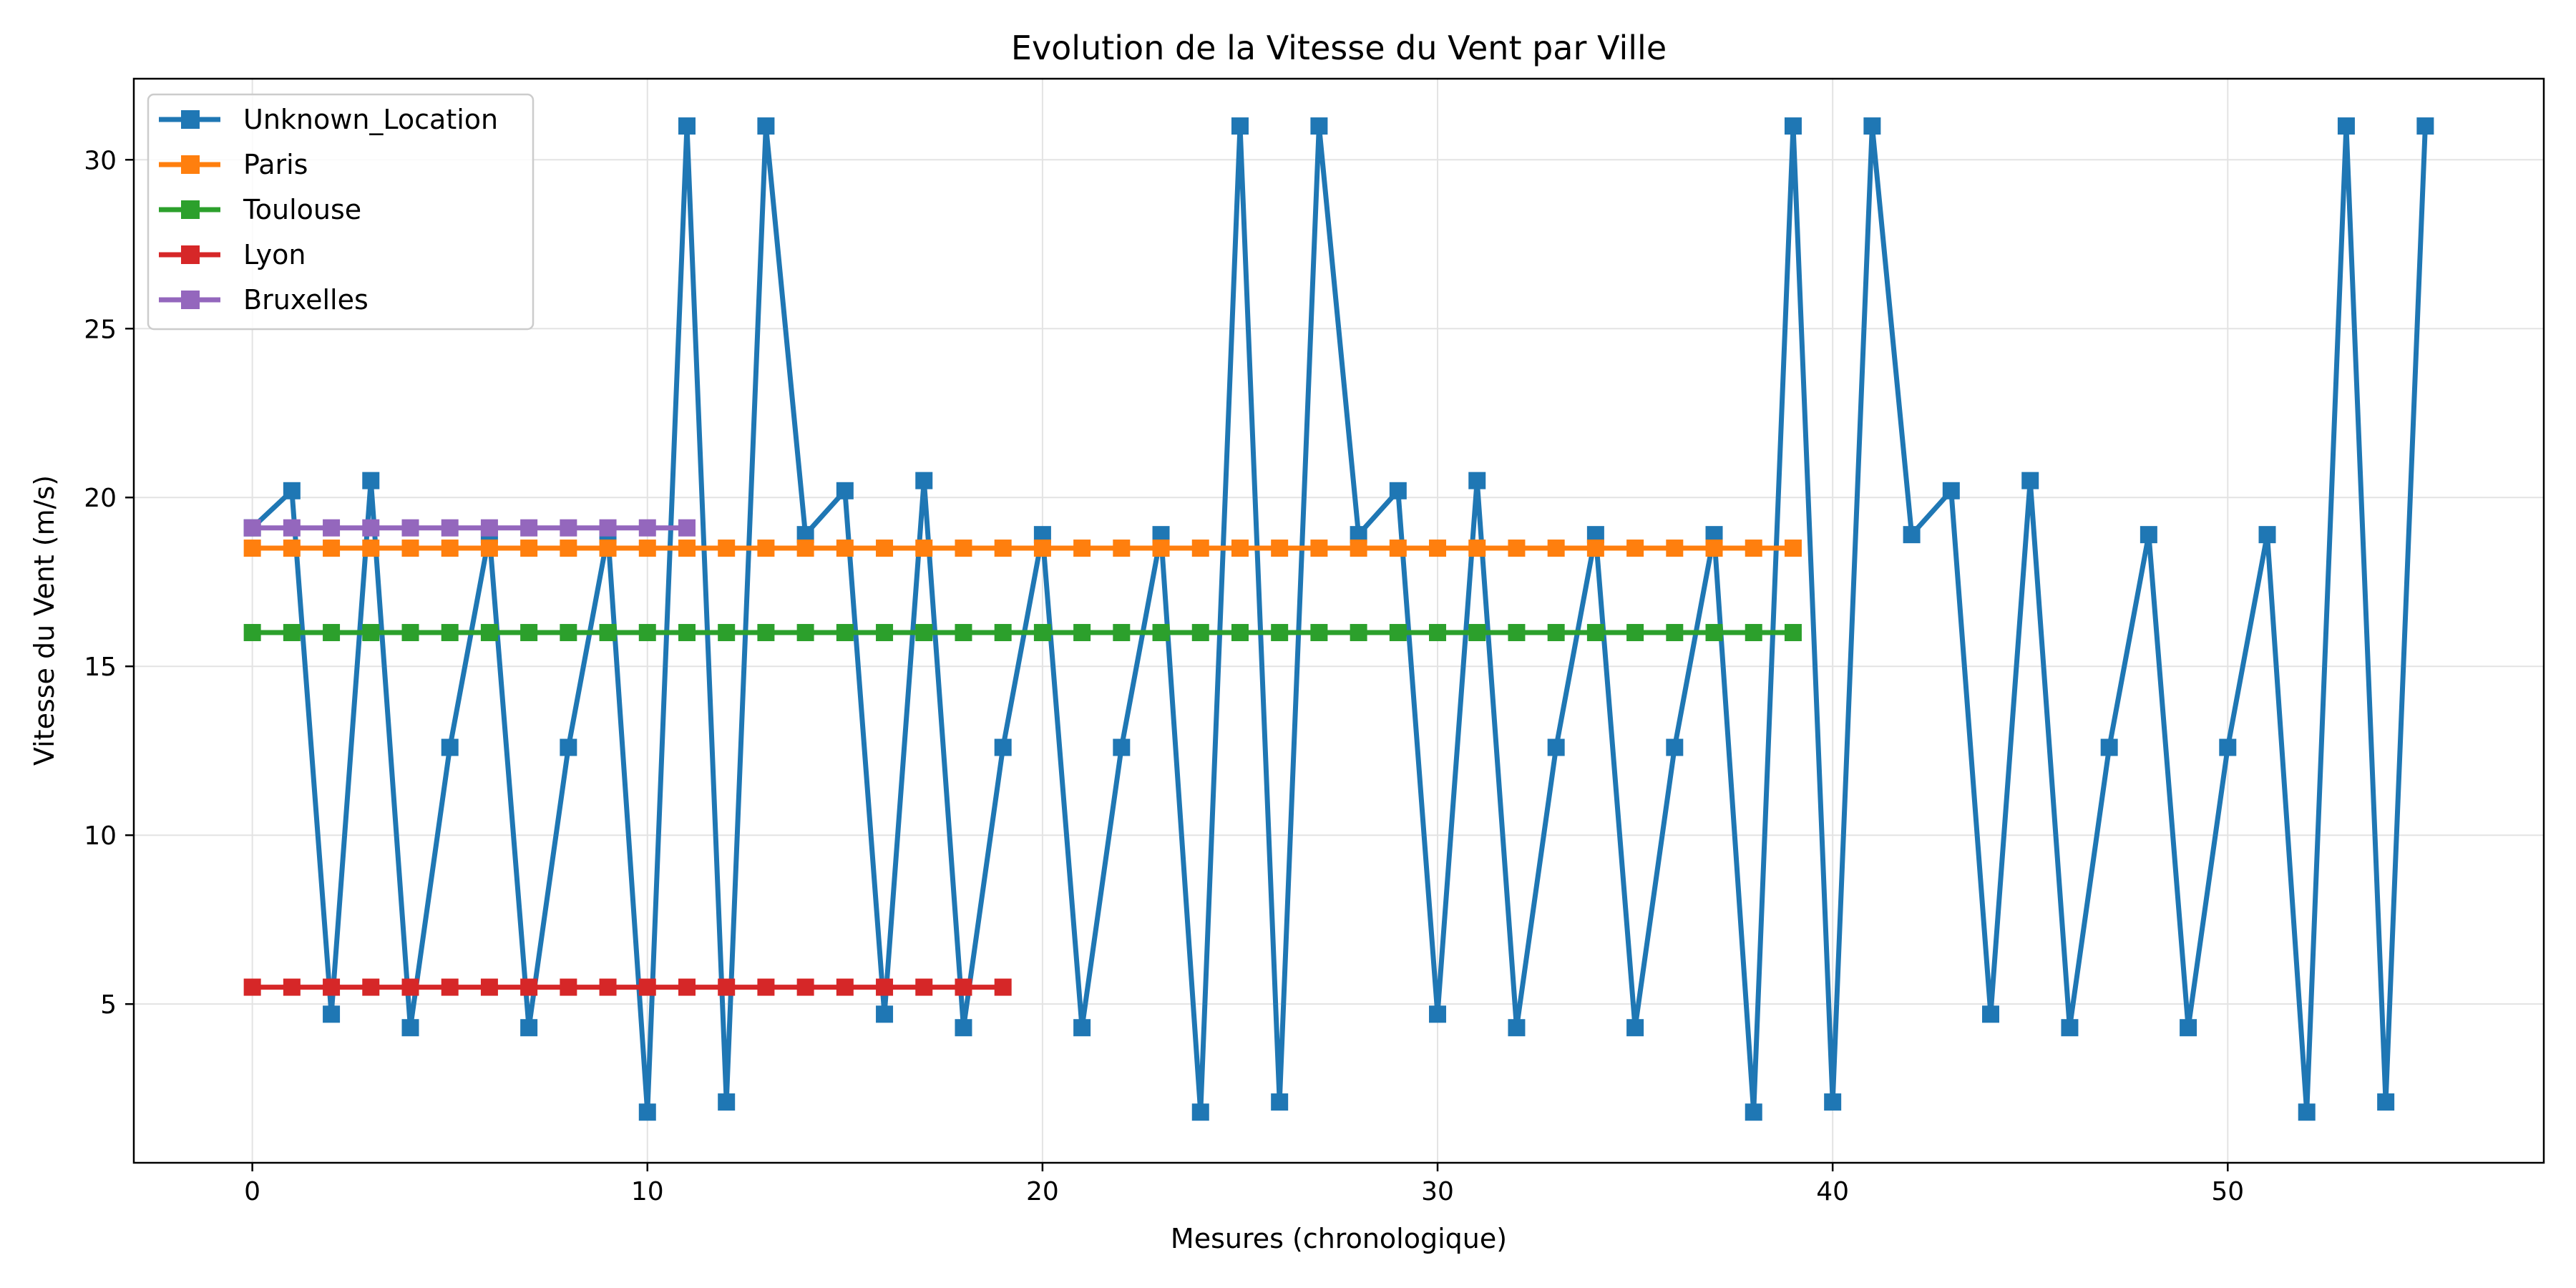 This screenshot has height=1288, width=2576. Describe the element at coordinates (1437, 1191) in the screenshot. I see `x-tick-label: 30` at that location.